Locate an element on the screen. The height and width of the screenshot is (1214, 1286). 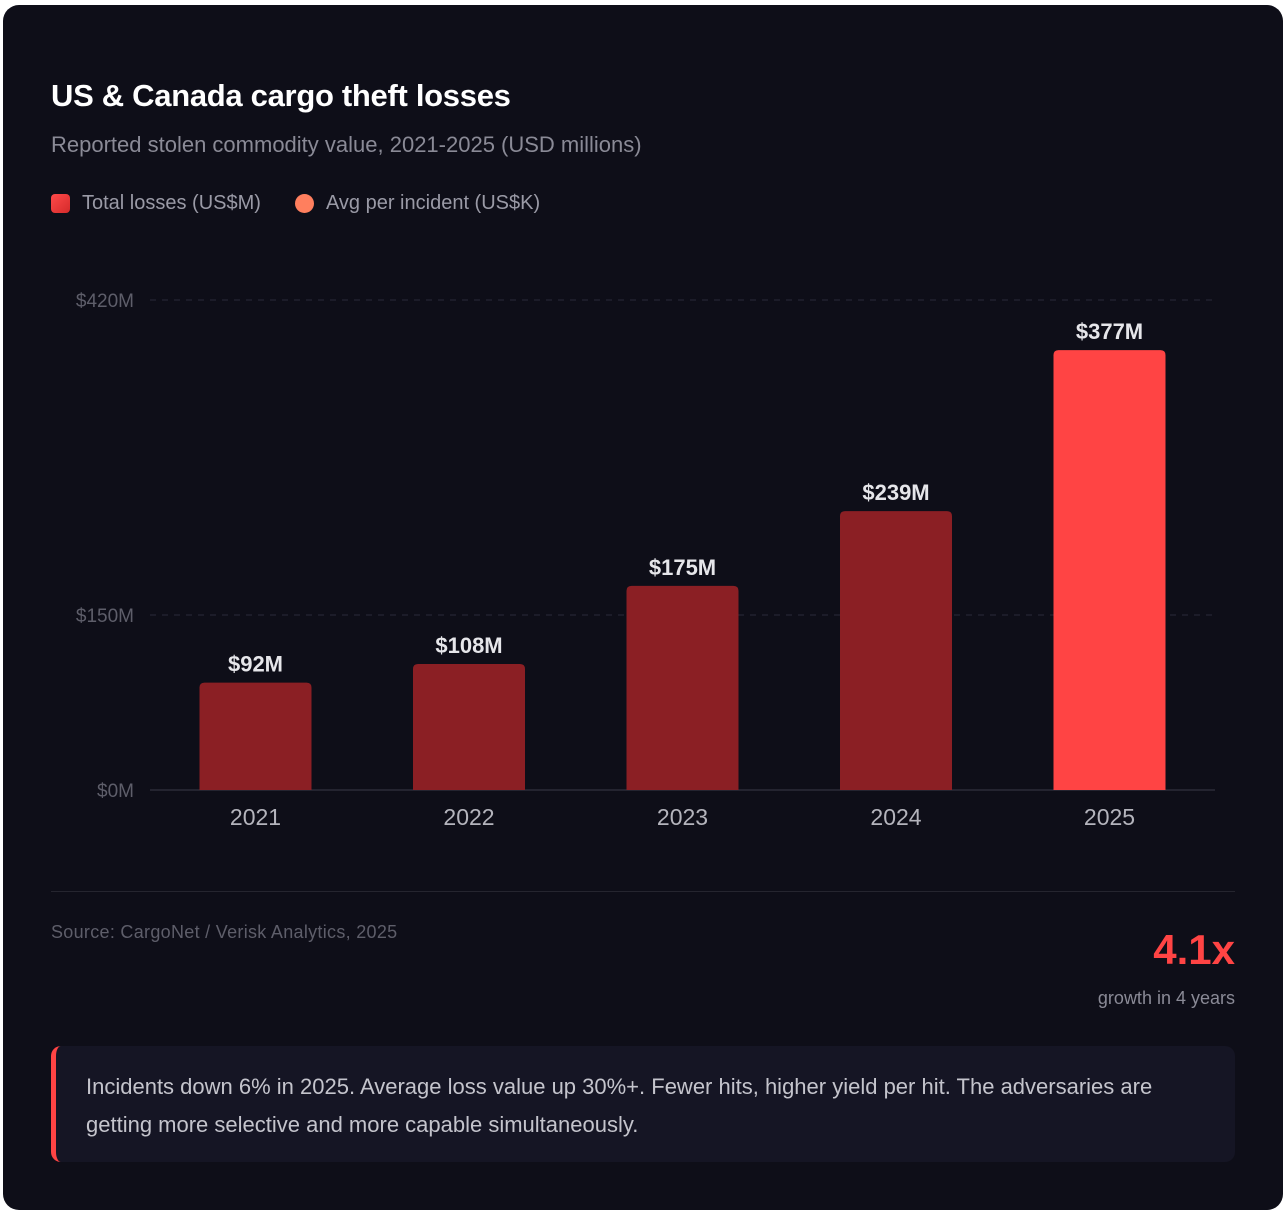
data-label: $239M is located at coordinates (895, 492).